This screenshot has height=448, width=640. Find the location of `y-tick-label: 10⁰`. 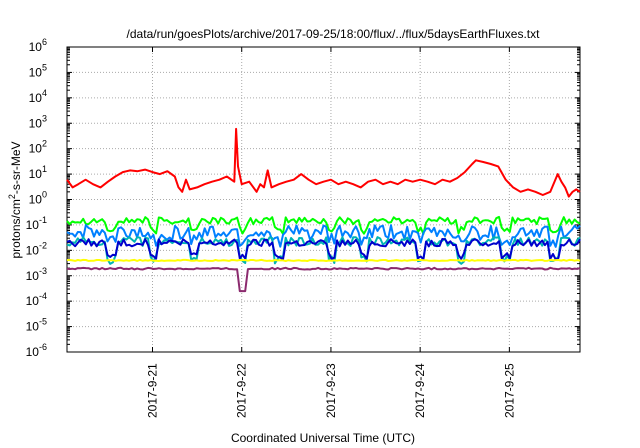

y-tick-label: 10⁰ is located at coordinates (38, 198).